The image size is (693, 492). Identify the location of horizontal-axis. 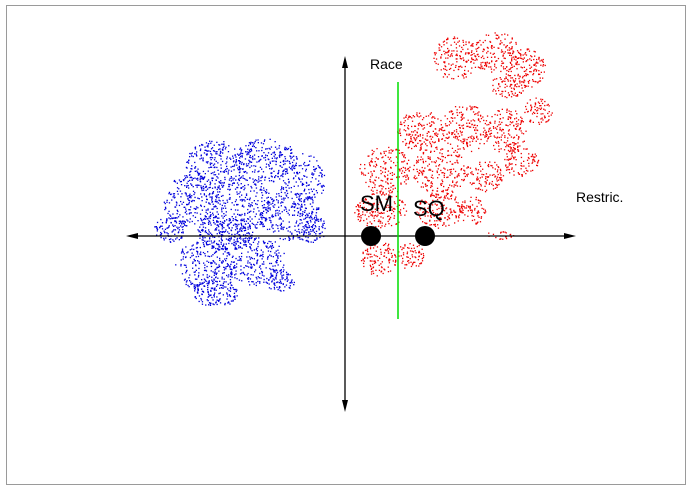
(351, 236).